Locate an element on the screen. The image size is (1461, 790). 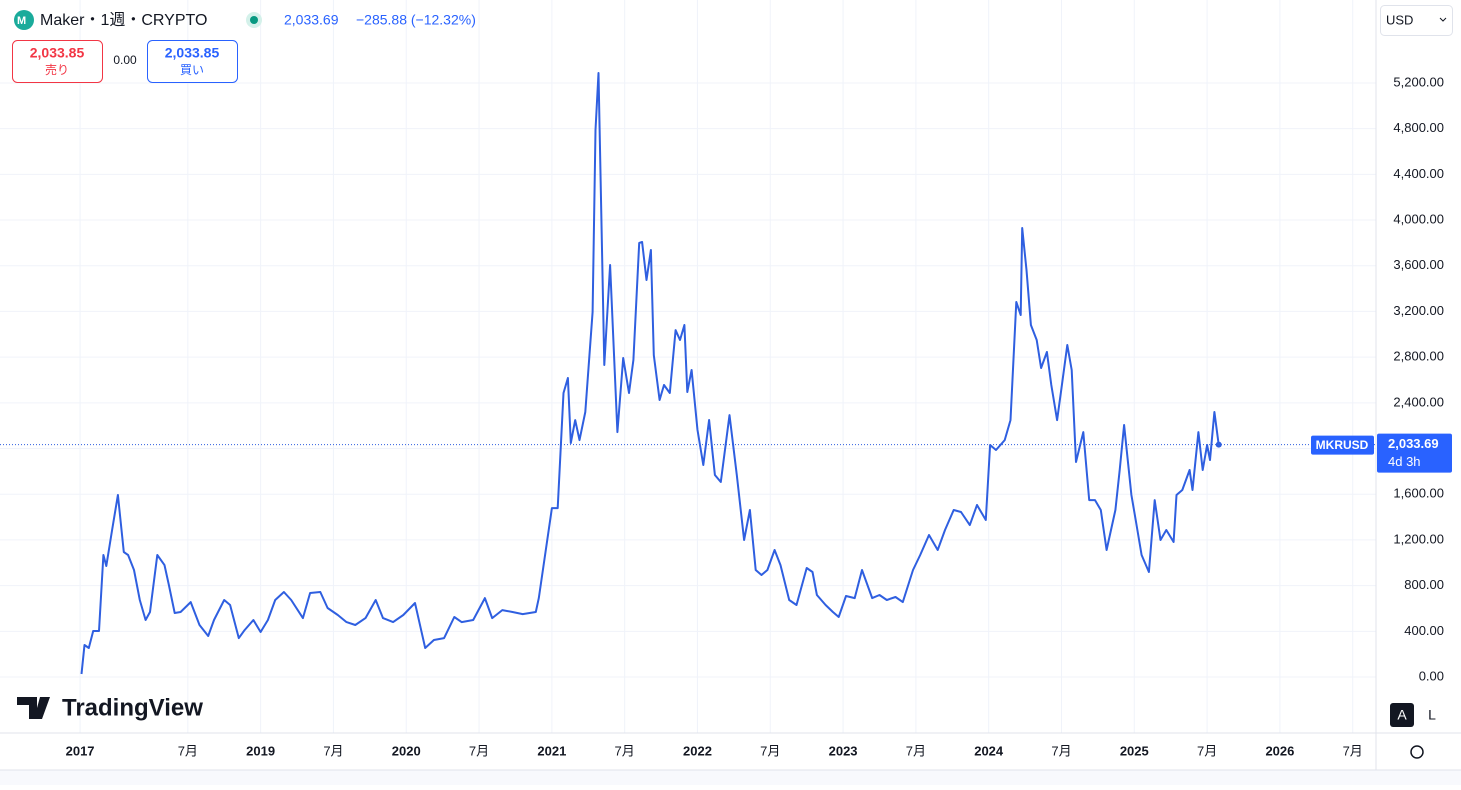
y-tick-label: 5,200.00 is located at coordinates (1418, 81).